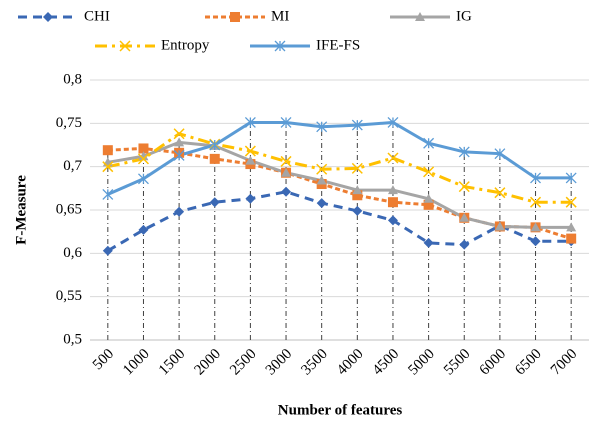 The width and height of the screenshot is (589, 431). What do you see at coordinates (493, 362) in the screenshot?
I see `x-tick-label: 6000` at bounding box center [493, 362].